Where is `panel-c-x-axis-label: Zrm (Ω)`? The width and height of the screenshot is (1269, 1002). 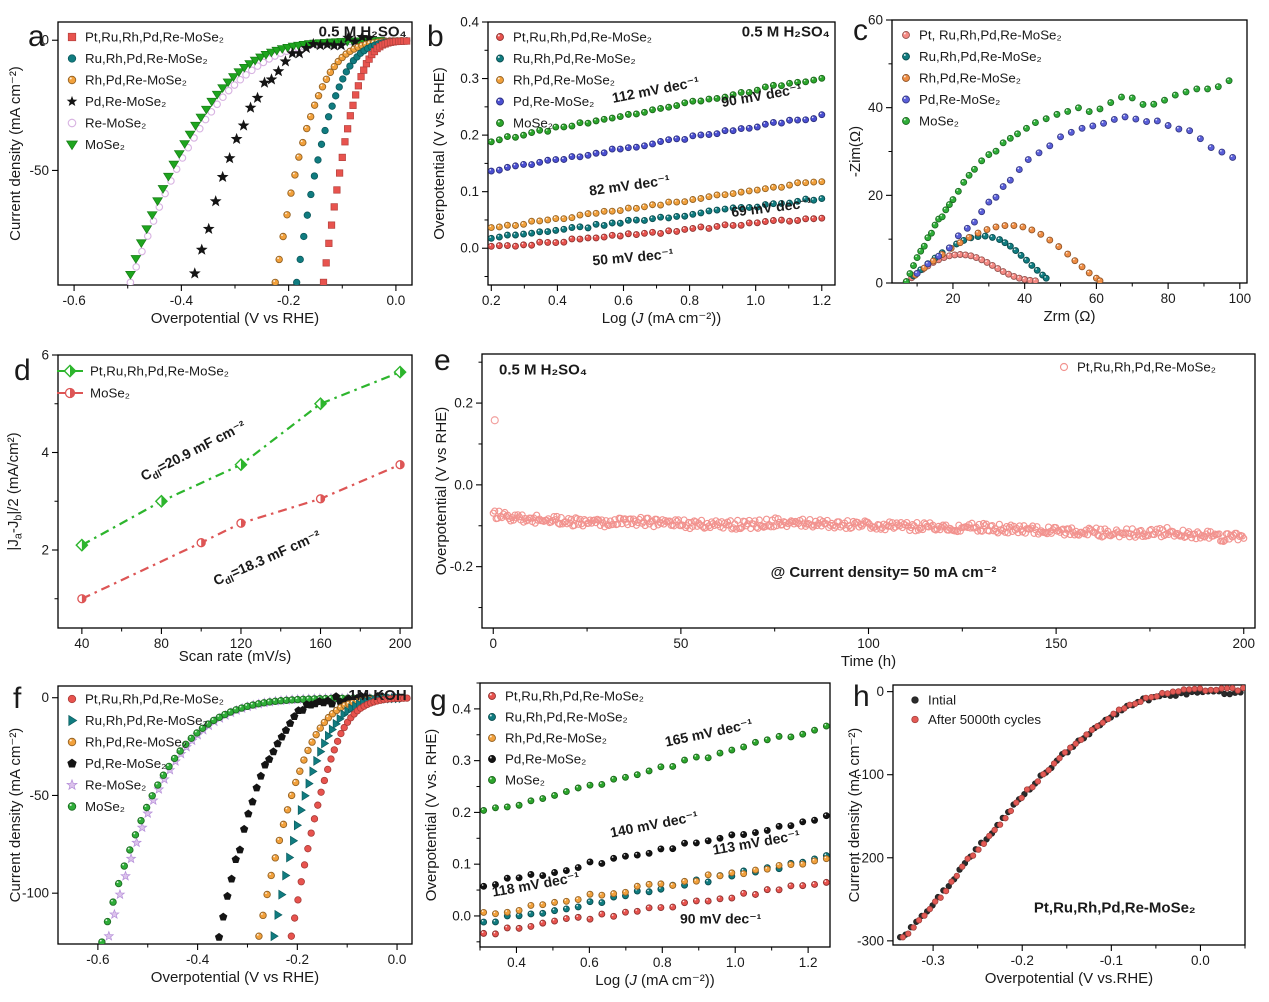 panel-c-x-axis-label: Zrm (Ω) is located at coordinates (1069, 316).